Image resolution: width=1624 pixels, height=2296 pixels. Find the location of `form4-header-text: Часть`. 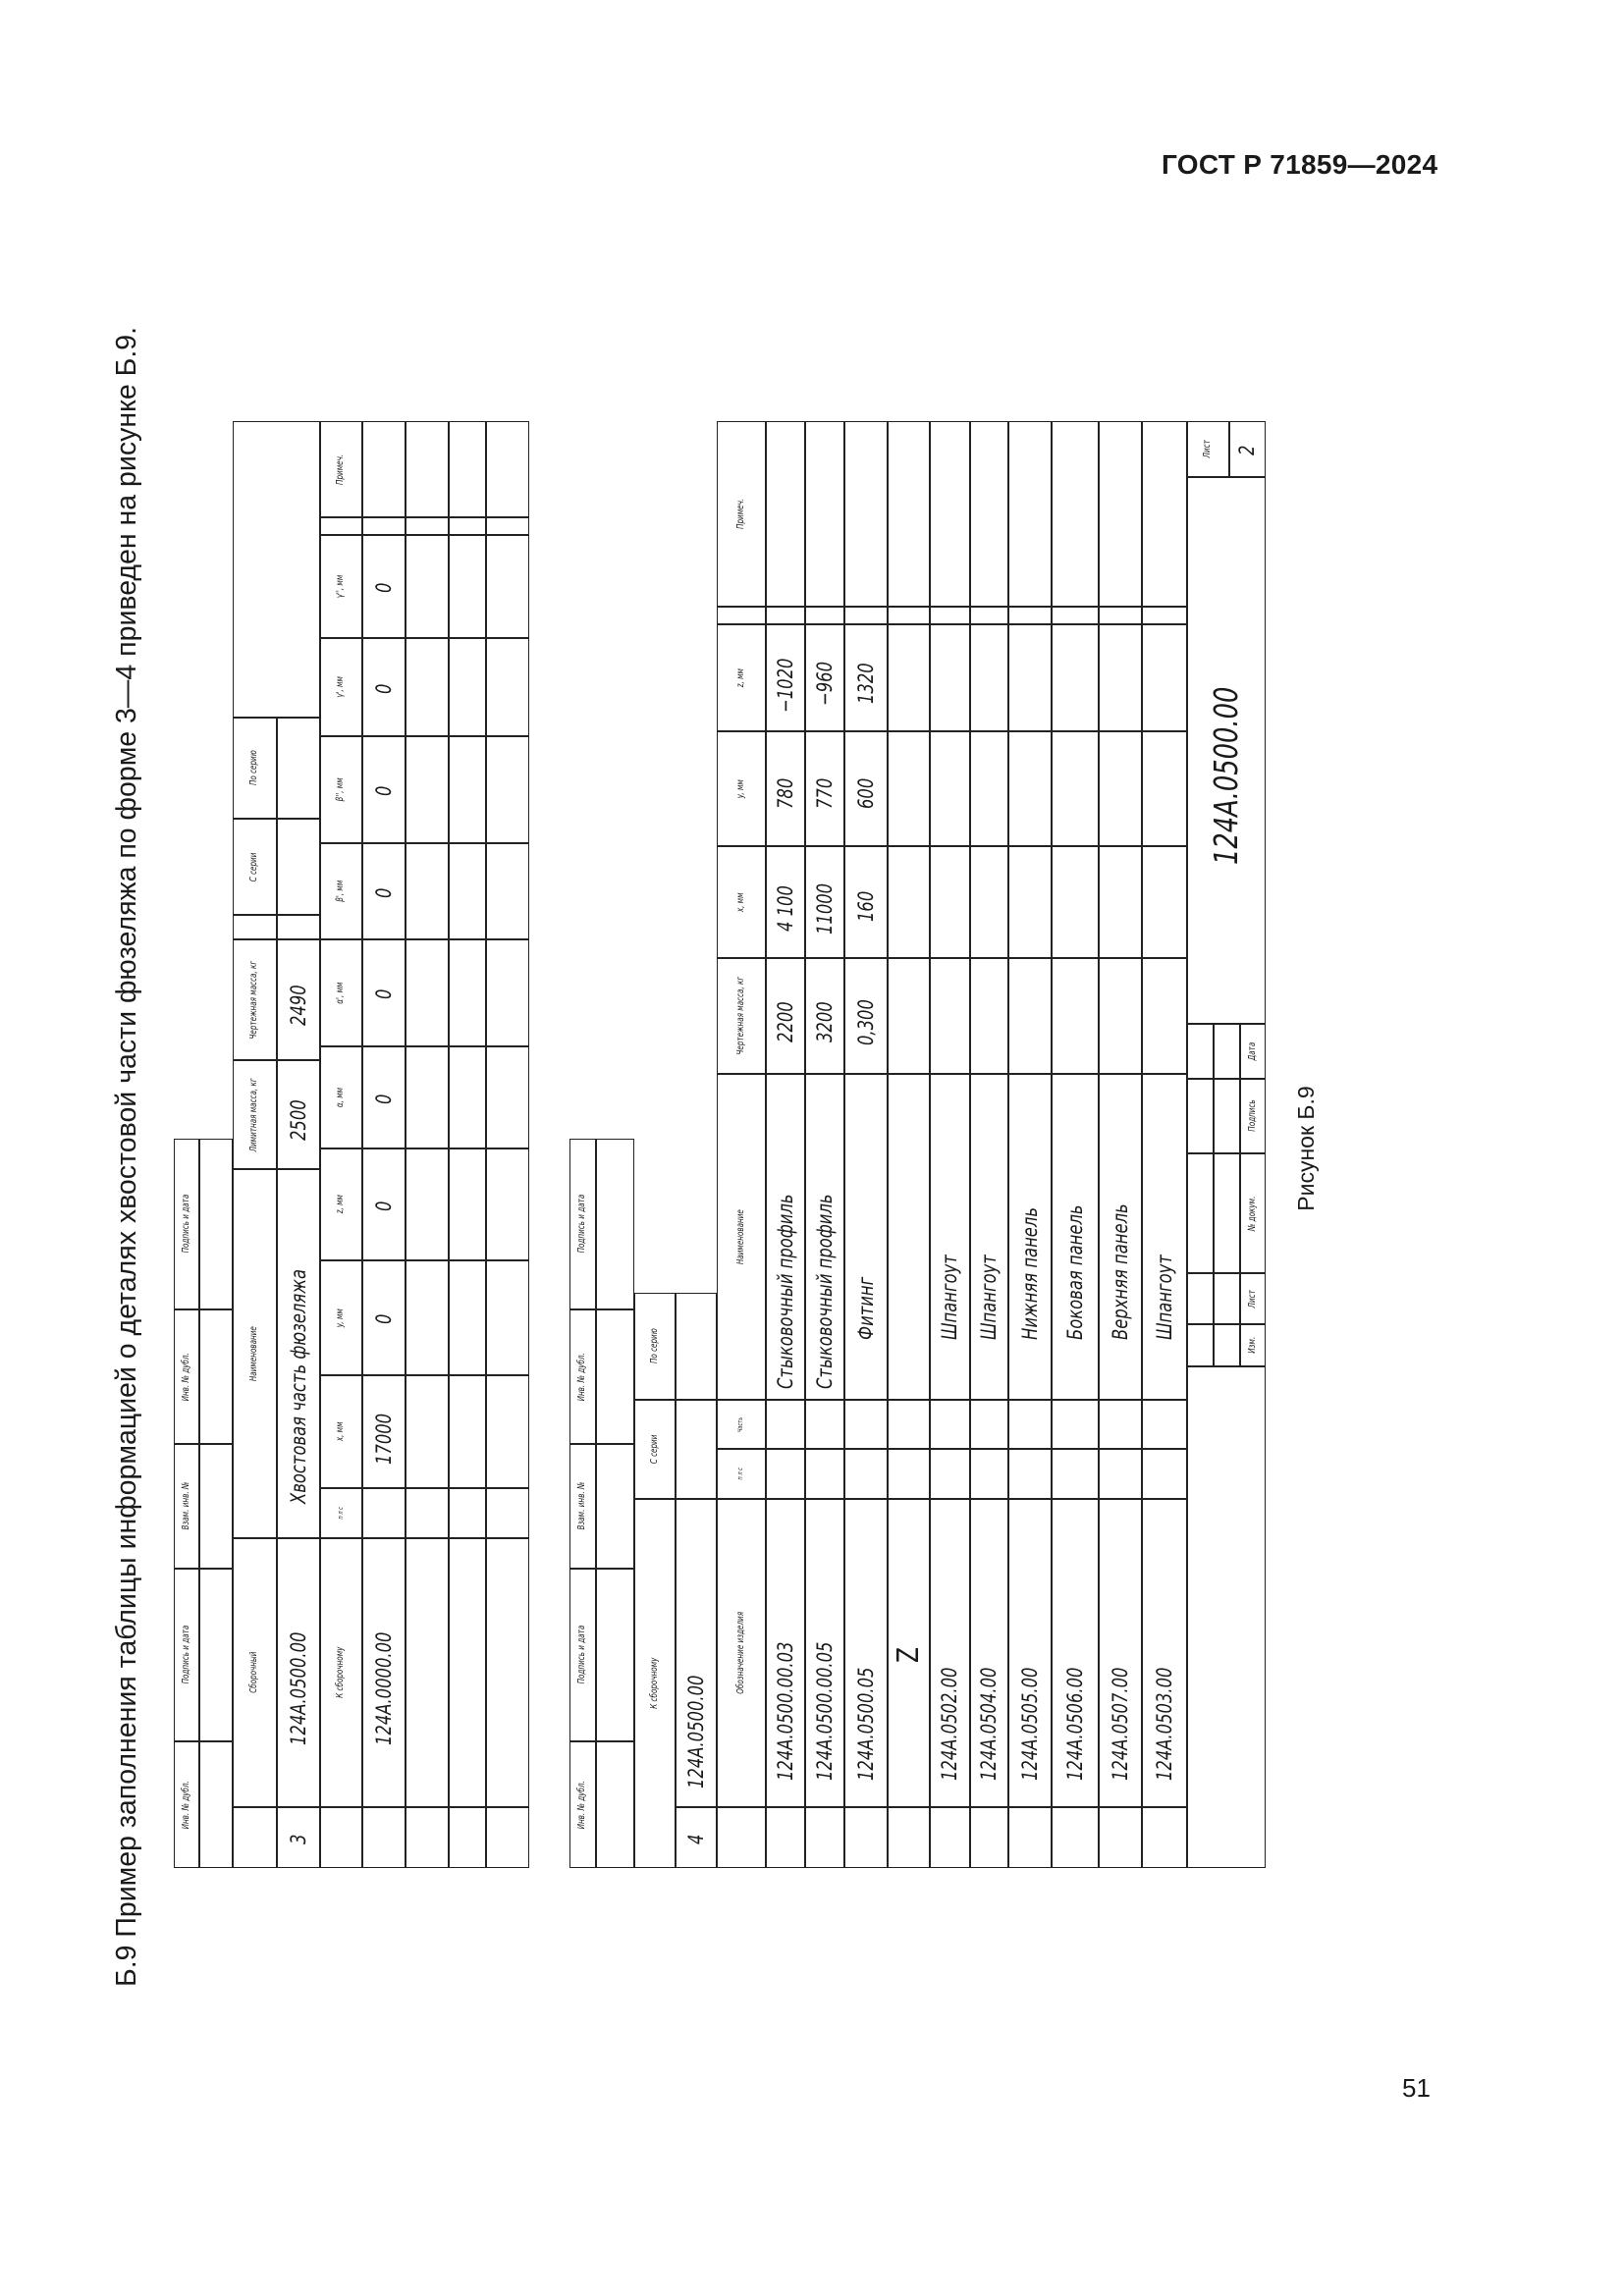

form4-header-text: Часть is located at coordinates (740, 1424).